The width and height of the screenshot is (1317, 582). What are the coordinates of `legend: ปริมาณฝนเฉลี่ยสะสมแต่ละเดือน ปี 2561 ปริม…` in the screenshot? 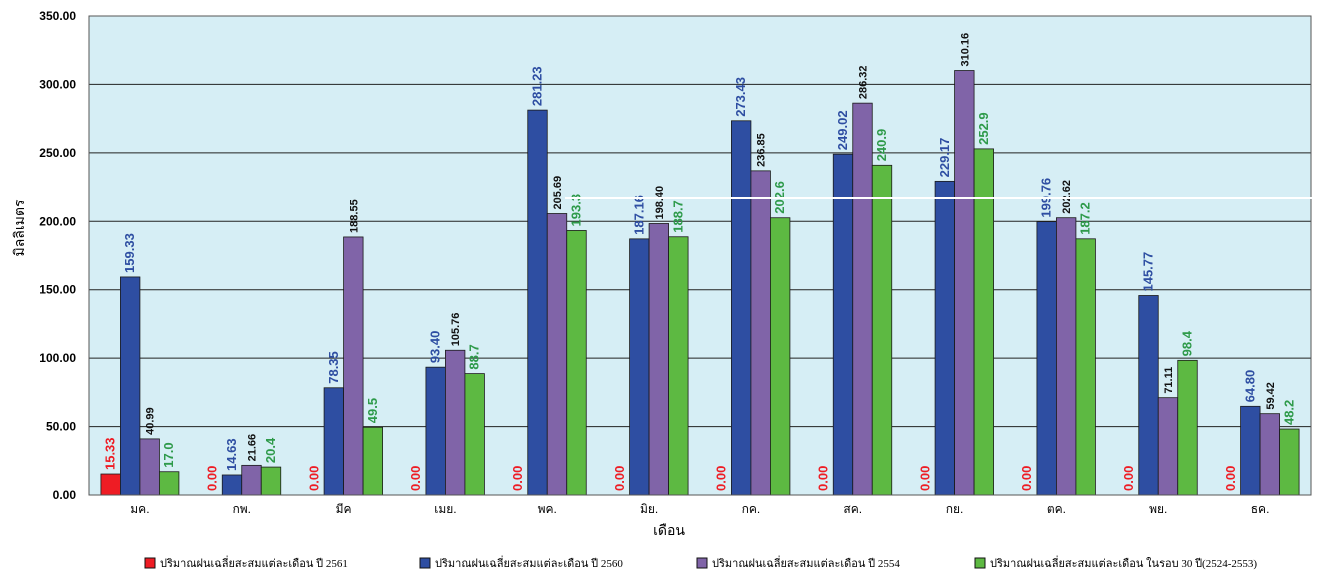 It's located at (700, 562).